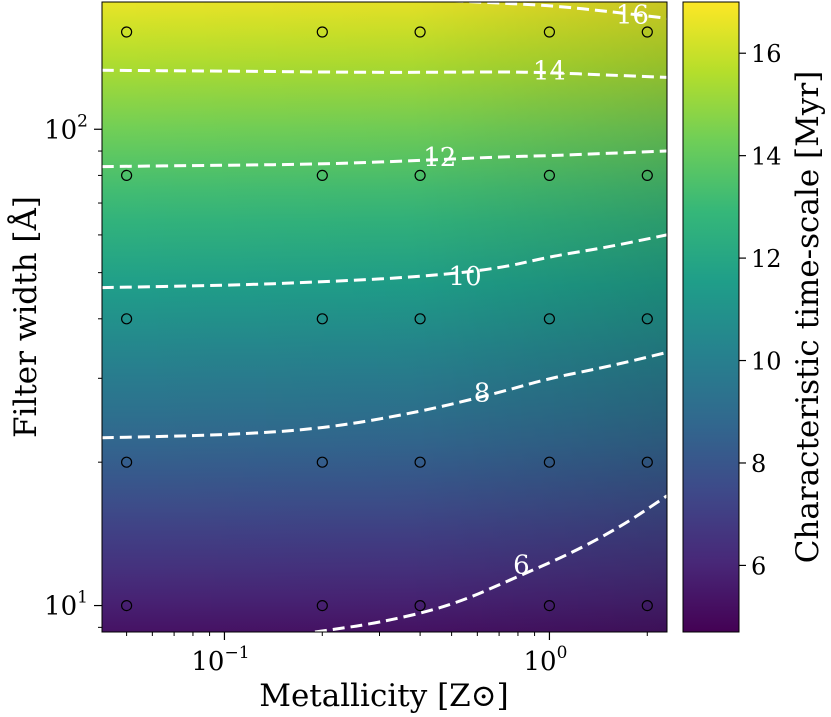 This screenshot has width=831, height=717. Describe the element at coordinates (220, 660) in the screenshot. I see `x-tick-label: 10⁻¹` at that location.